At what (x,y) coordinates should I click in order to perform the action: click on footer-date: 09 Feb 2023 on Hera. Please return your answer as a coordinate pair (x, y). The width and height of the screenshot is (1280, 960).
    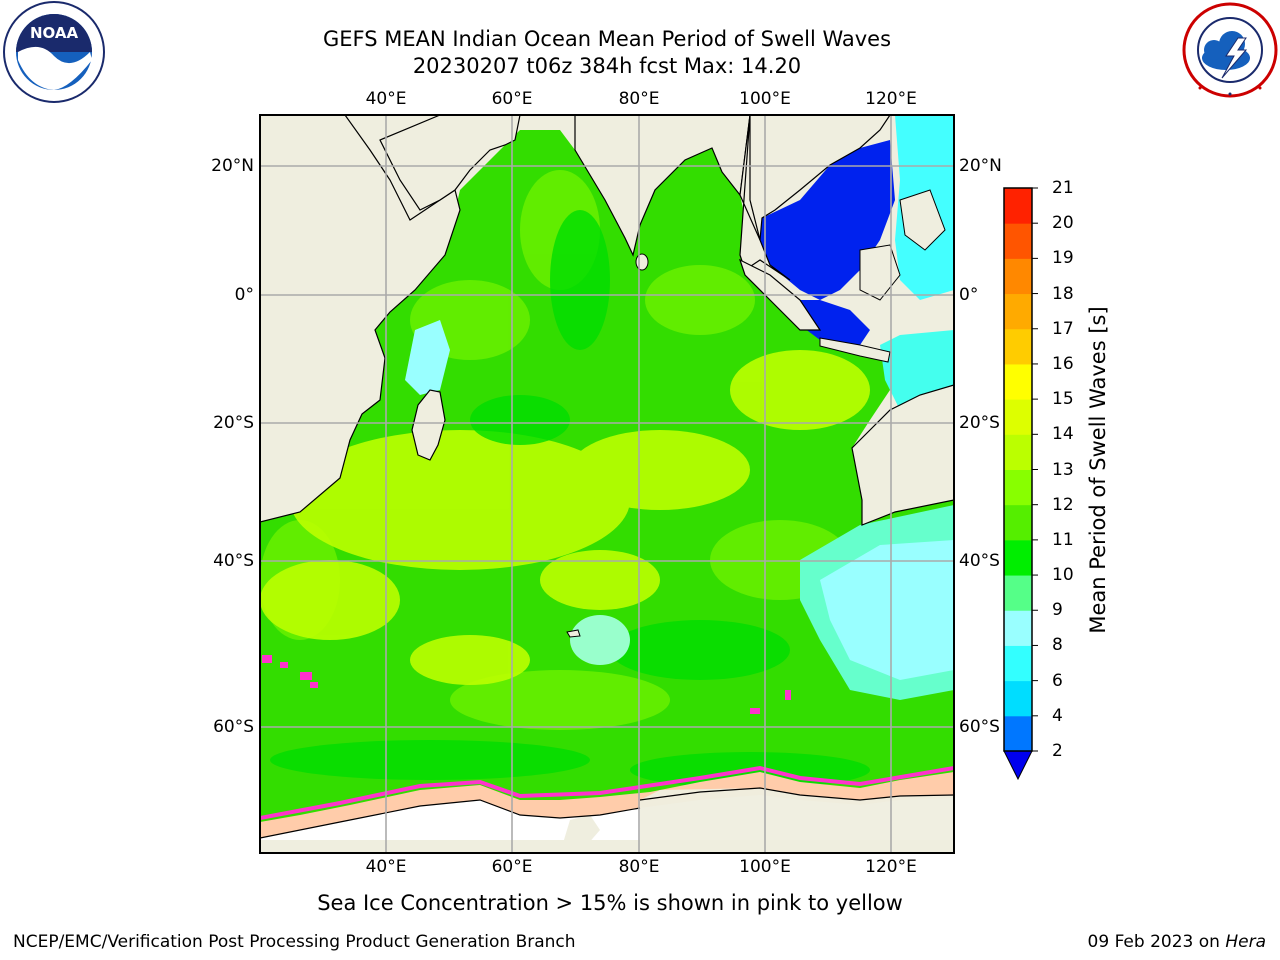
    Looking at the image, I should click on (1177, 942).